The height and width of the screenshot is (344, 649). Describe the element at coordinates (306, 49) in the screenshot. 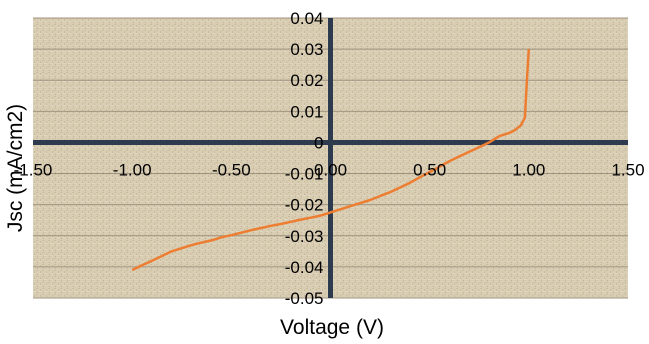

I see `y-tick-label-1: 0.03` at that location.